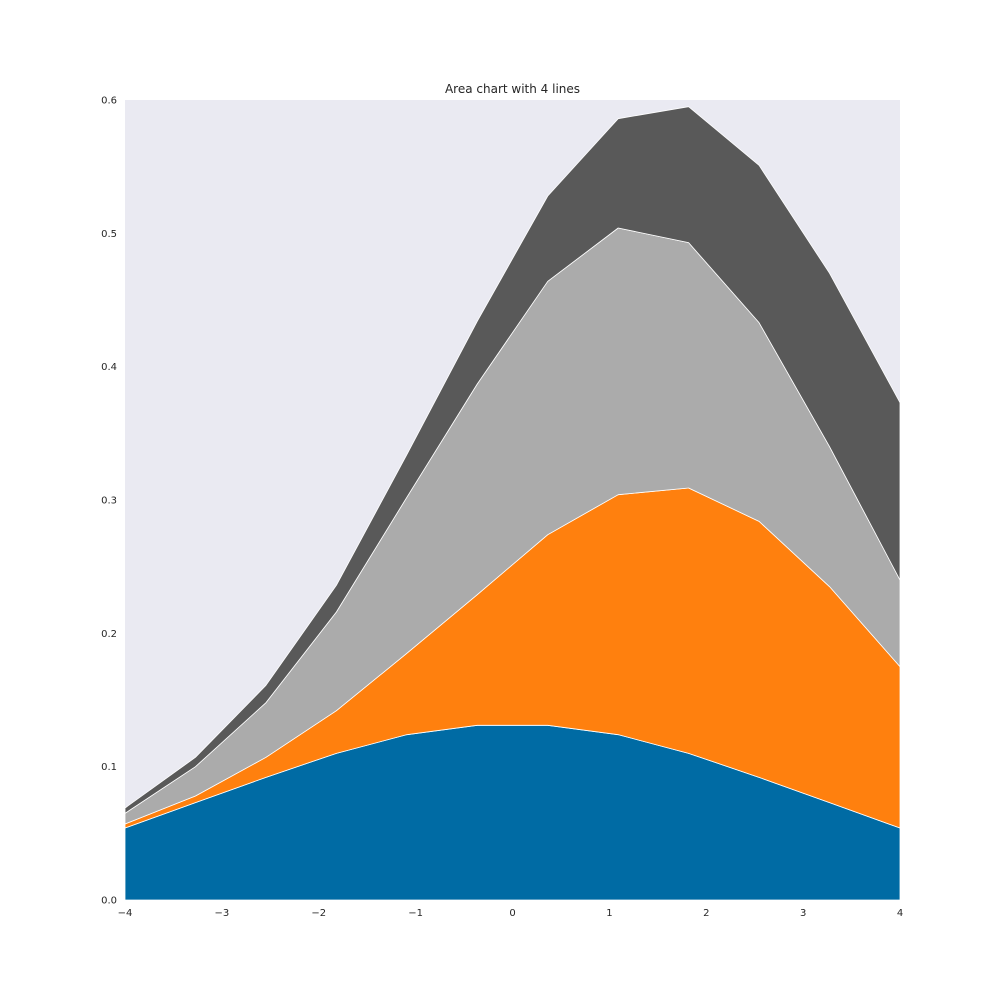 This screenshot has height=1000, width=1000. Describe the element at coordinates (706, 913) in the screenshot. I see `x-tick-label: 2` at that location.